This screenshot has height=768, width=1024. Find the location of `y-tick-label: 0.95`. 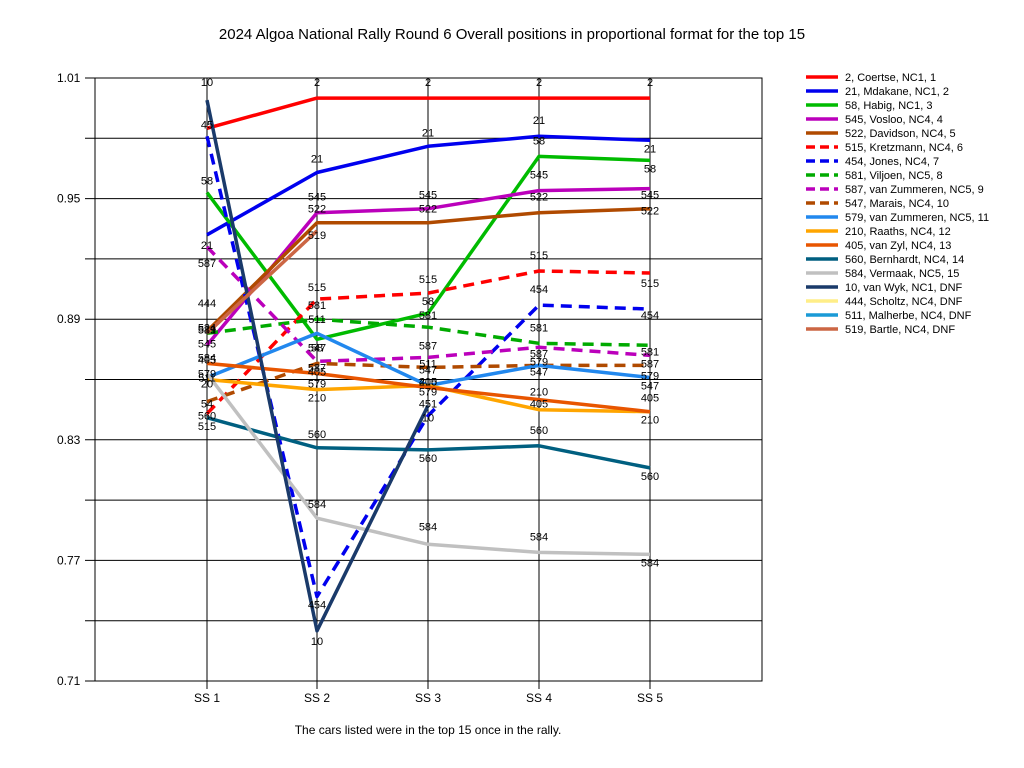

y-tick-label: 0.95 is located at coordinates (69, 199).